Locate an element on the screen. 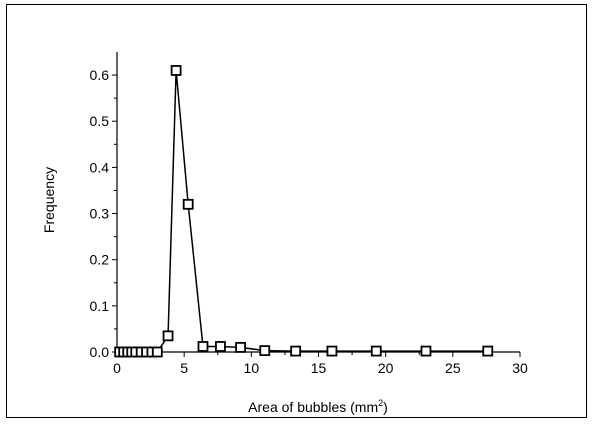 This screenshot has width=594, height=428. y-tick-label: 0.5 is located at coordinates (100, 121).